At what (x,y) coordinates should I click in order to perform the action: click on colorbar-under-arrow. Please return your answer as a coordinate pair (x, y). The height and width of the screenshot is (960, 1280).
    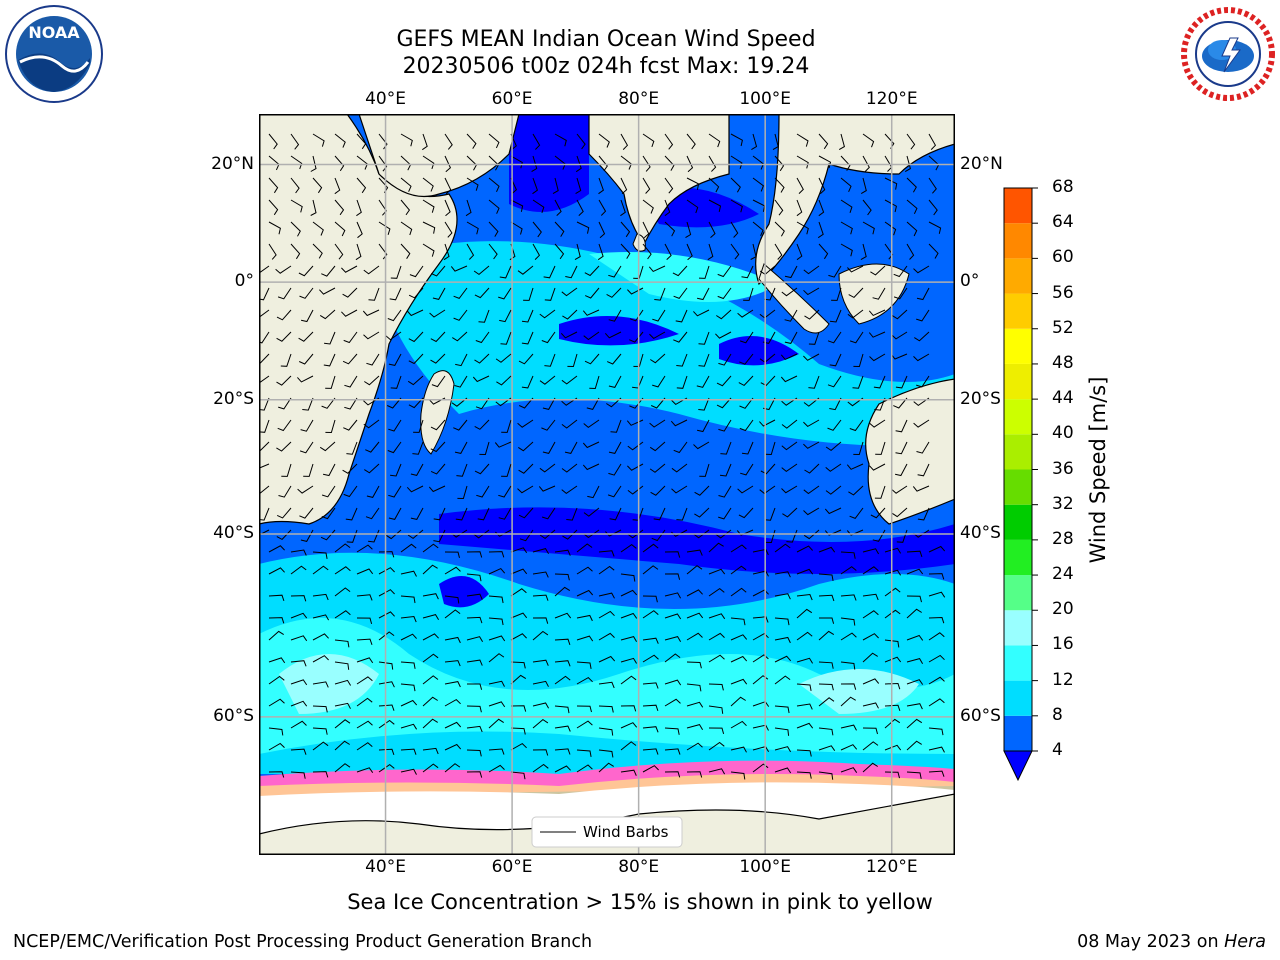
    Looking at the image, I should click on (1018, 766).